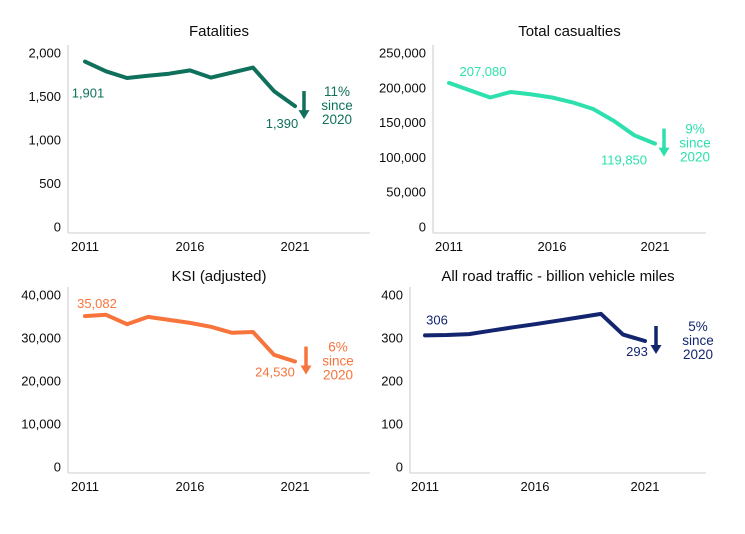 The image size is (745, 534). I want to click on chart-title: Total casualties, so click(569, 31).